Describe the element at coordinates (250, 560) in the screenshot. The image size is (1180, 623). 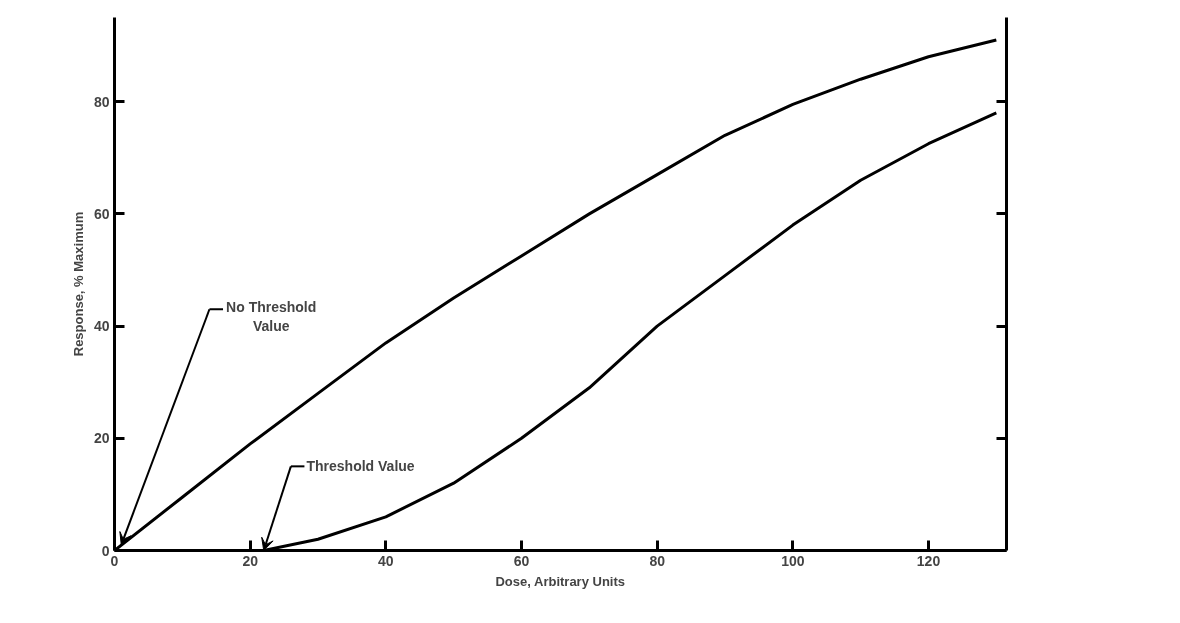
I see `x-tick-label: 20` at that location.